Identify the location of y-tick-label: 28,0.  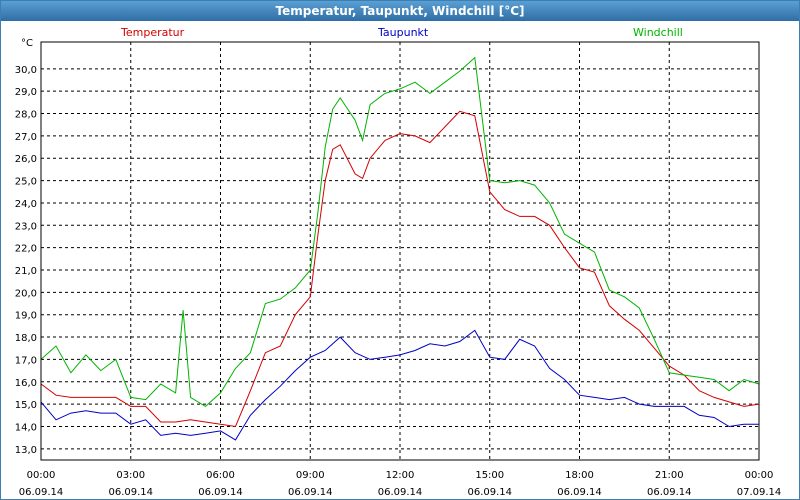
(26, 115).